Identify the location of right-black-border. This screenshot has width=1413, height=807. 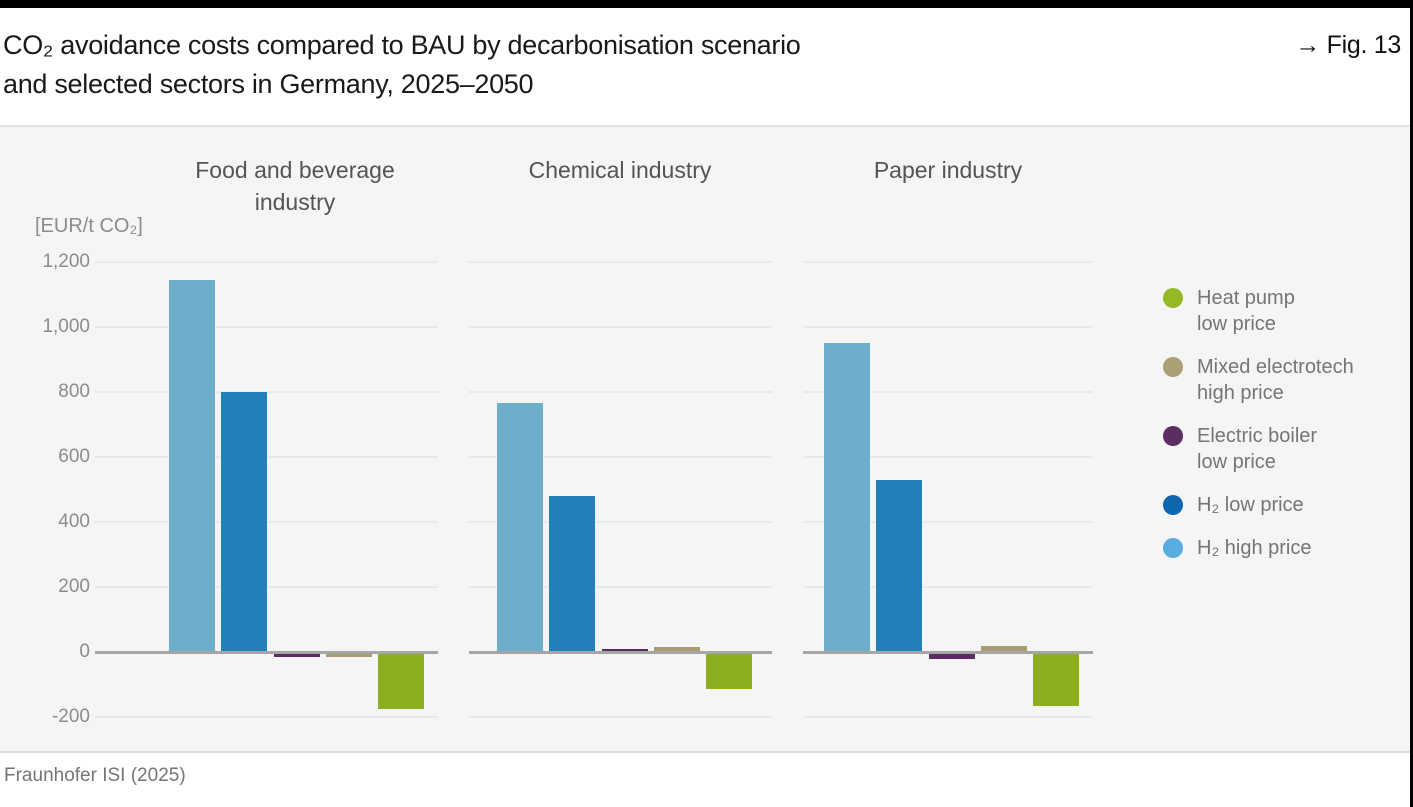
(1411, 403).